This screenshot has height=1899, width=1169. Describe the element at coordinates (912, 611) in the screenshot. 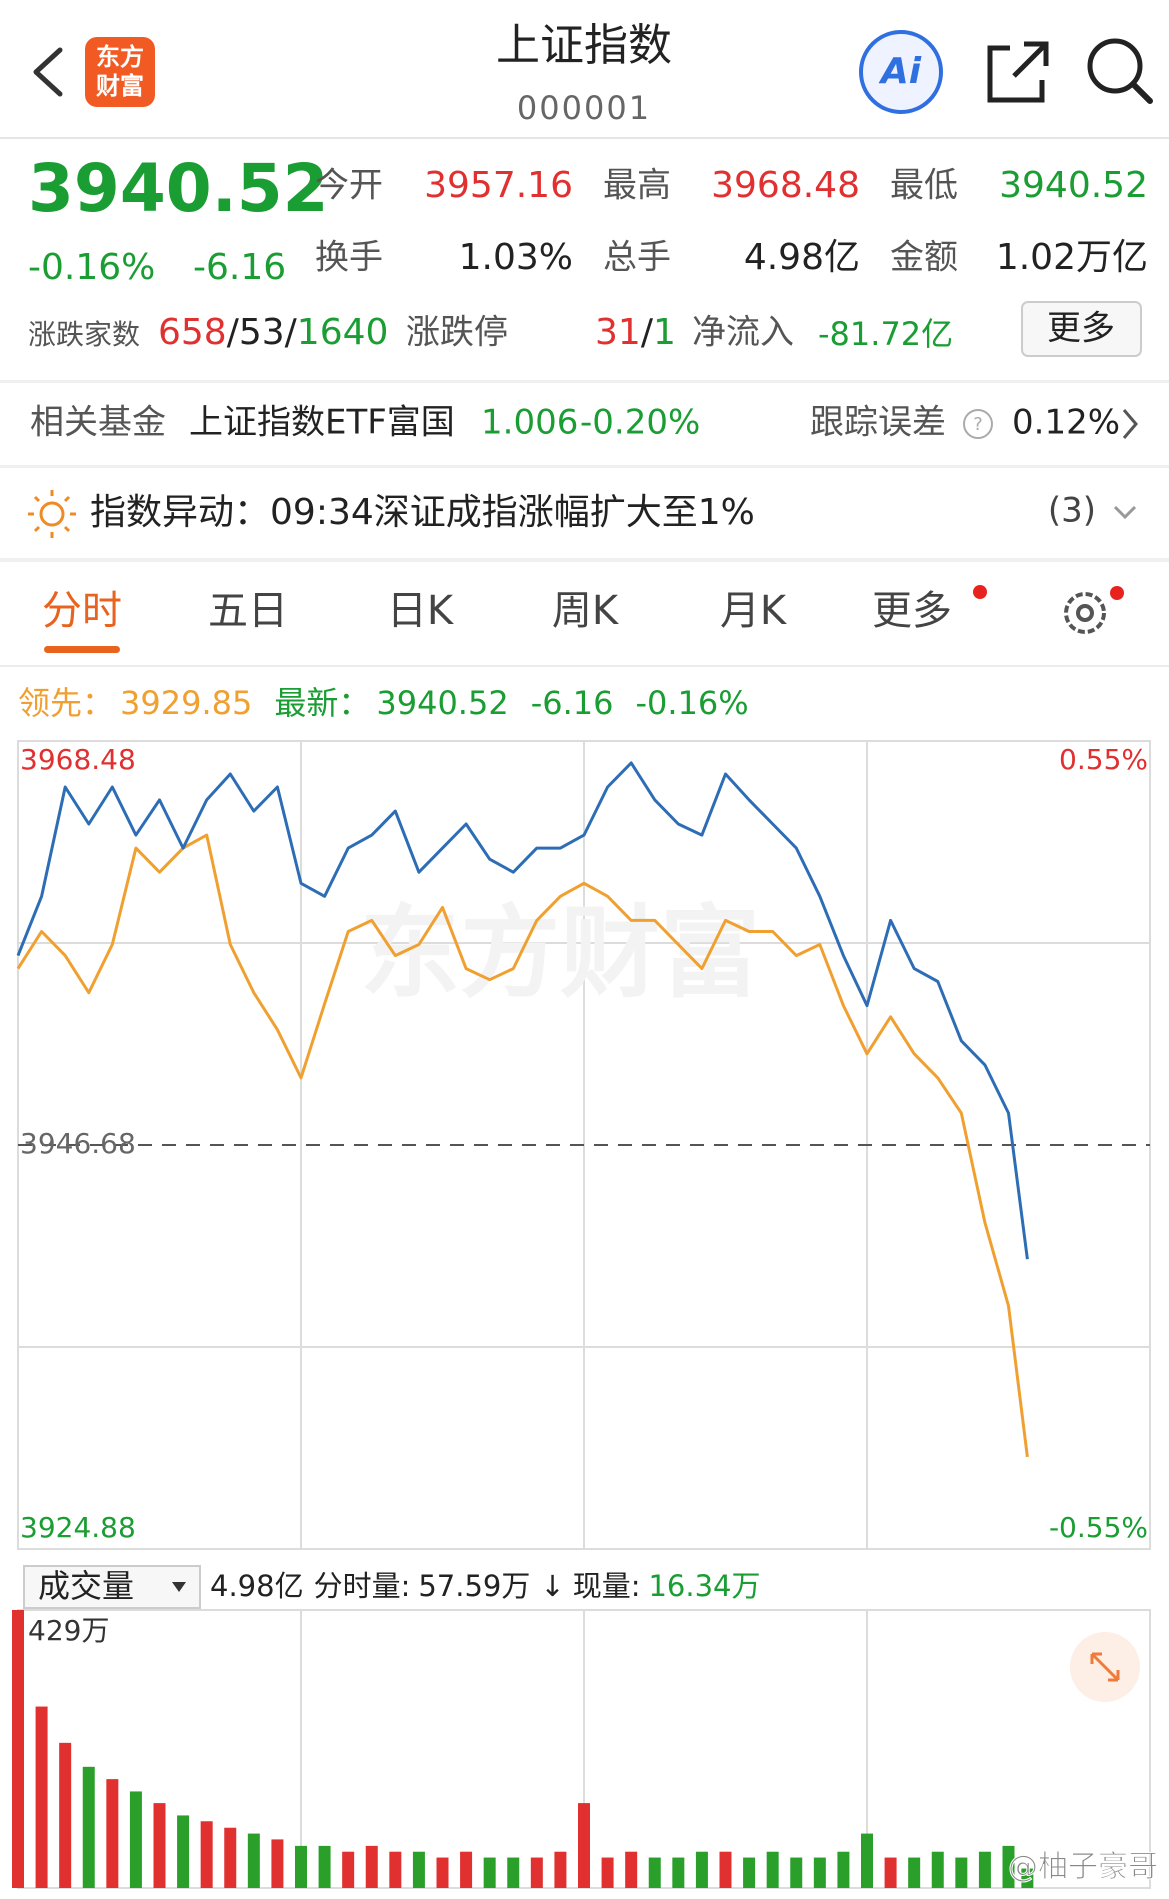

I see `tab: 更多` at that location.